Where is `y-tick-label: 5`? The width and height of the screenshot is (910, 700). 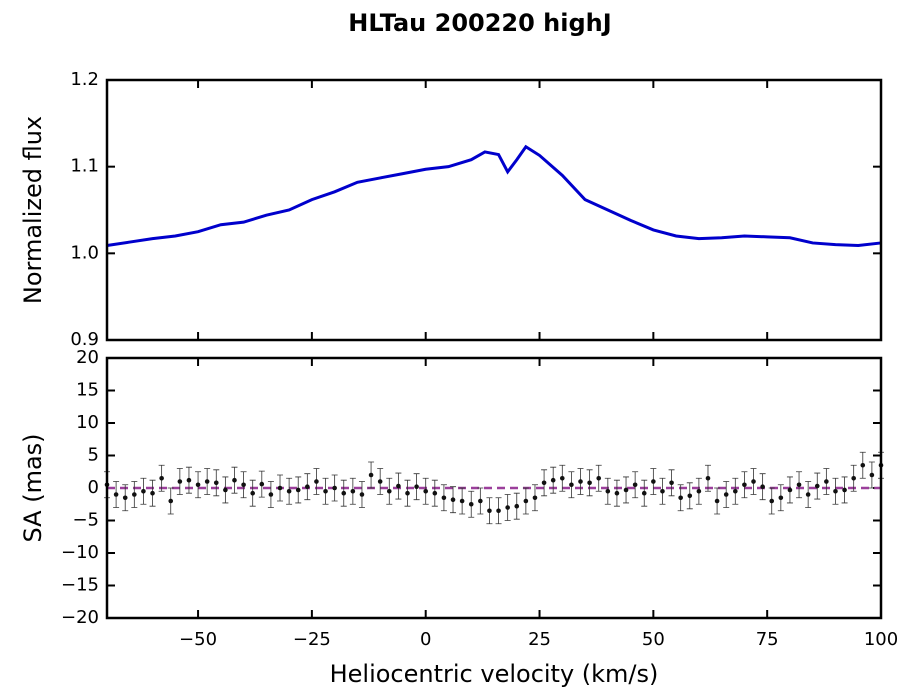
y-tick-label: 5 is located at coordinates (93, 455).